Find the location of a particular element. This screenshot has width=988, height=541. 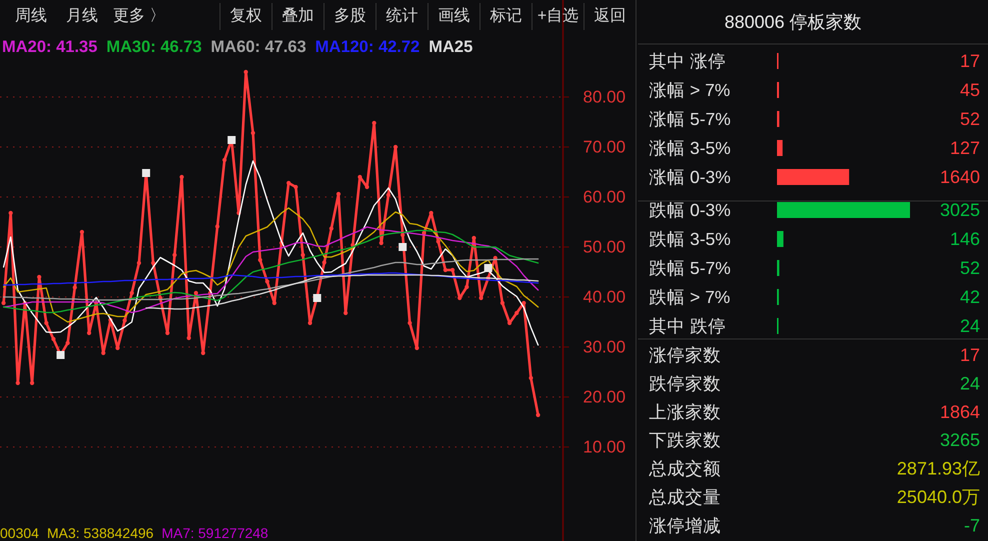

data-label: 24 is located at coordinates (970, 326).